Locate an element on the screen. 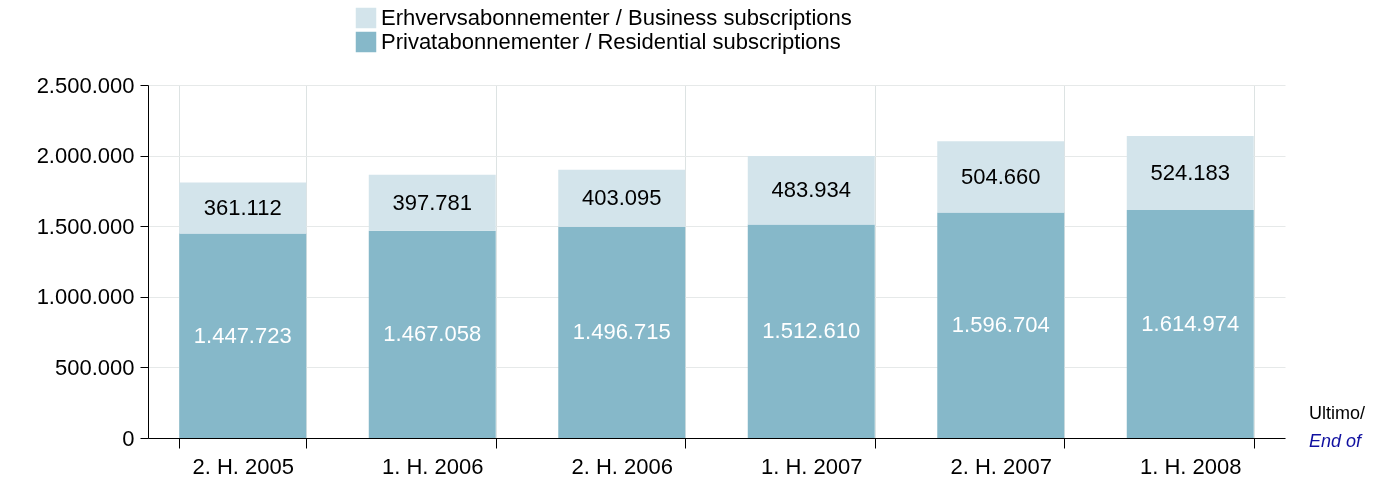  data-label: 1.496.715 is located at coordinates (621, 332).